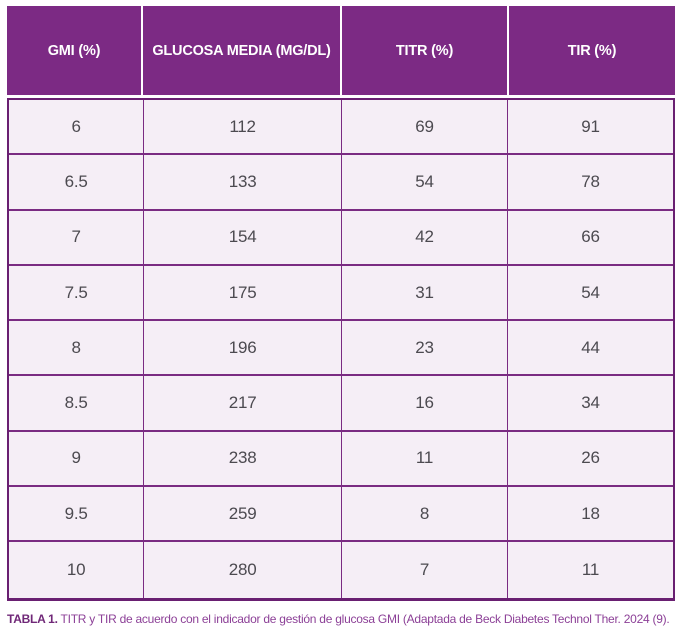 The width and height of the screenshot is (682, 640). What do you see at coordinates (243, 459) in the screenshot?
I see `table-cell: 238` at bounding box center [243, 459].